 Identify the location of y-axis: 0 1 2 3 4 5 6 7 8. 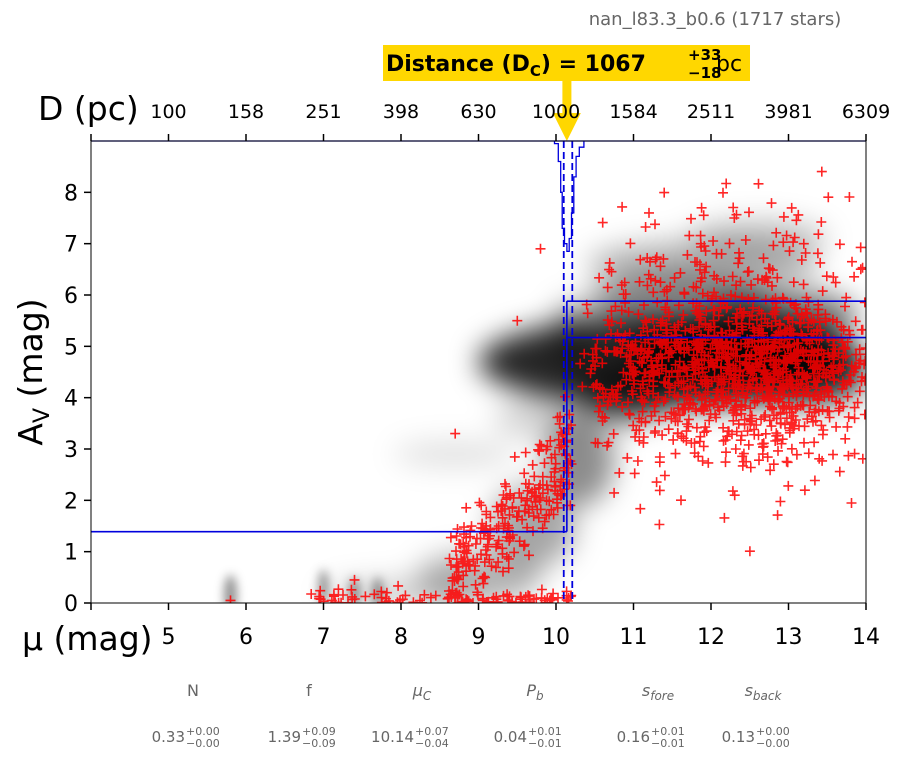
(77, 399).